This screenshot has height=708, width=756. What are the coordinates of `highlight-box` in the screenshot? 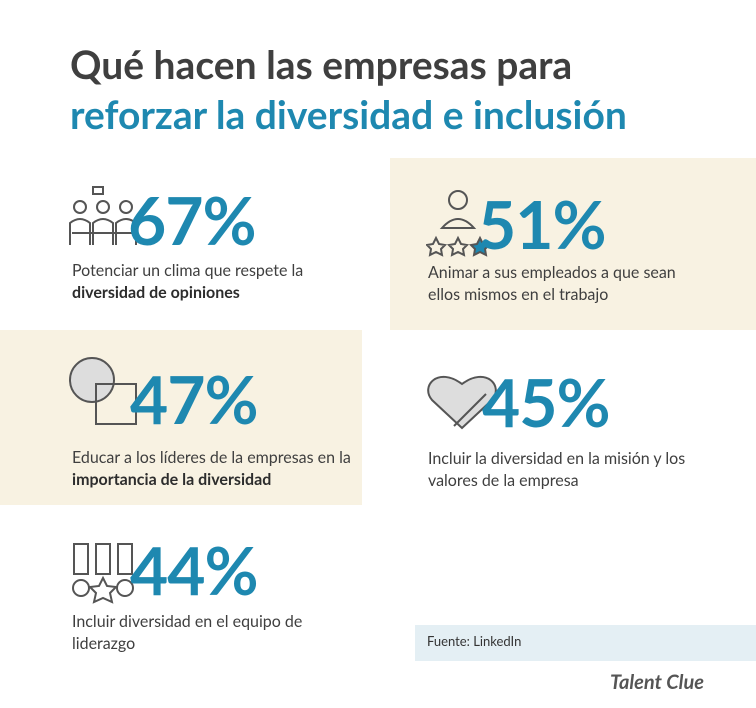 It's located at (181, 417).